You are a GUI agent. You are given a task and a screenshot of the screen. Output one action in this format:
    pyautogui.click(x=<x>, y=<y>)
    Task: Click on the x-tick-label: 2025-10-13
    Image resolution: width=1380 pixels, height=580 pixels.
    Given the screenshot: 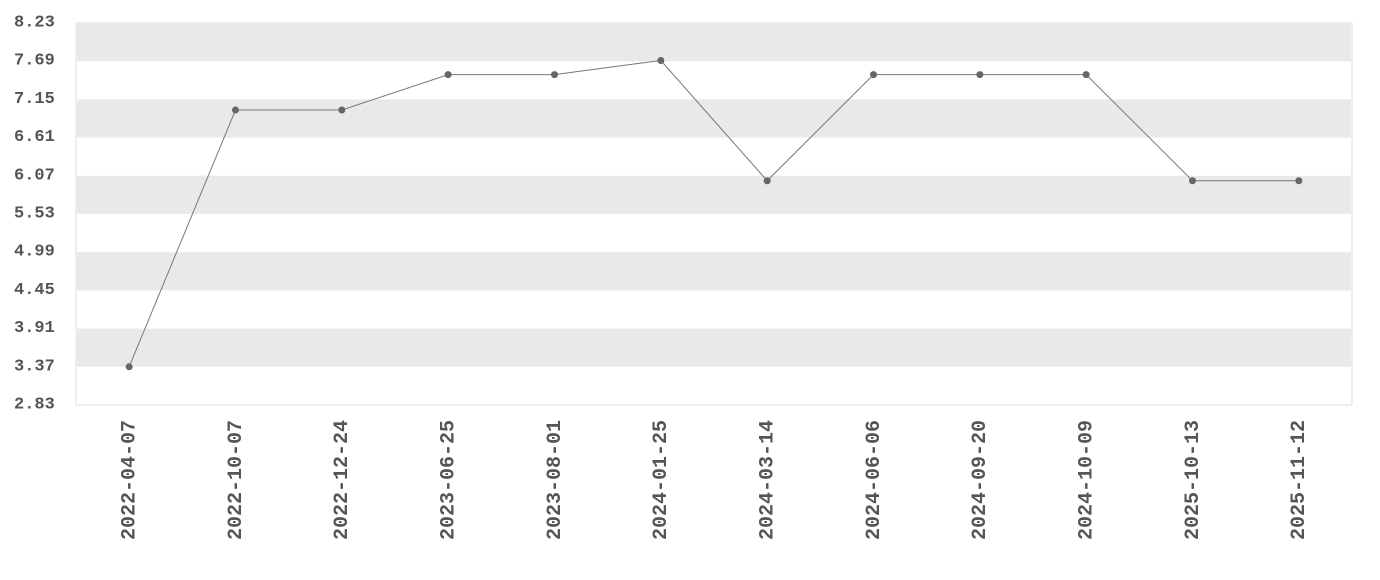 What is the action you would take?
    pyautogui.click(x=1193, y=480)
    